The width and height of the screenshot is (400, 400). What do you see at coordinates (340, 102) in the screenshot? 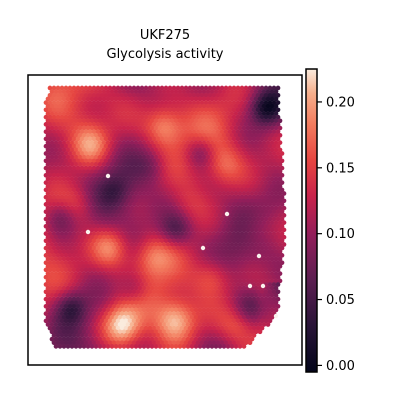
I see `colorbar-tick-label: 0.20` at bounding box center [340, 102].